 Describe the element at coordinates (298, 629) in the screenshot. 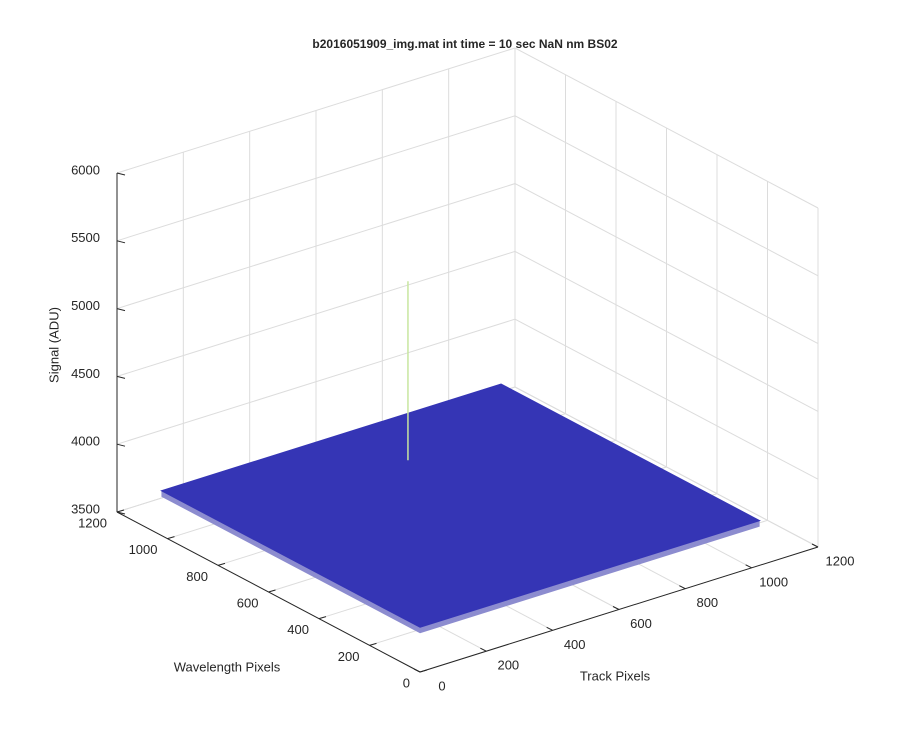

I see `y-tick-label: 400` at that location.